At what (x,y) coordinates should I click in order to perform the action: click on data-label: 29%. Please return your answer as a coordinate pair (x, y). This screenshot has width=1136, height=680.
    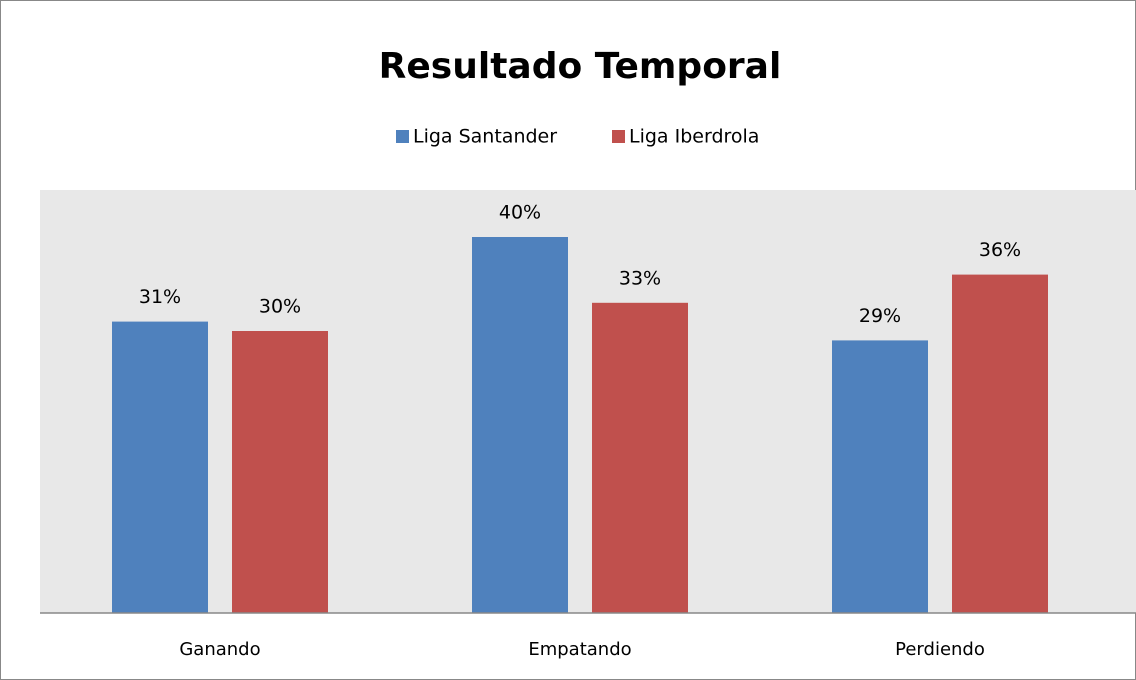
    Looking at the image, I should click on (880, 316).